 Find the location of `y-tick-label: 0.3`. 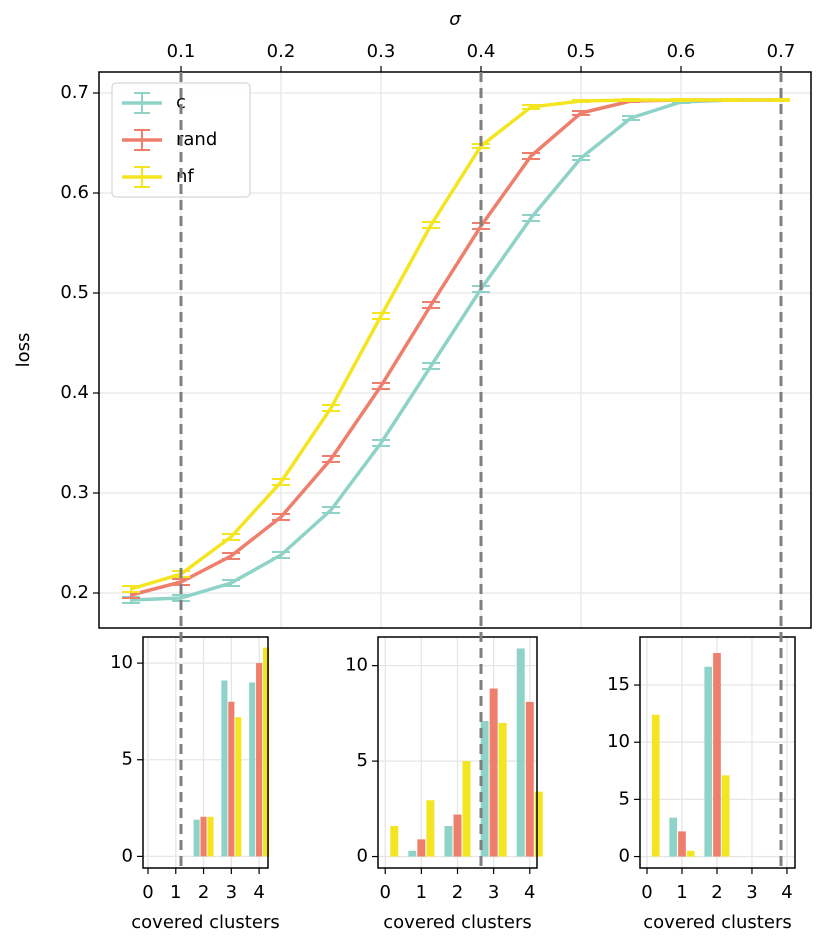

y-tick-label: 0.3 is located at coordinates (74, 492).